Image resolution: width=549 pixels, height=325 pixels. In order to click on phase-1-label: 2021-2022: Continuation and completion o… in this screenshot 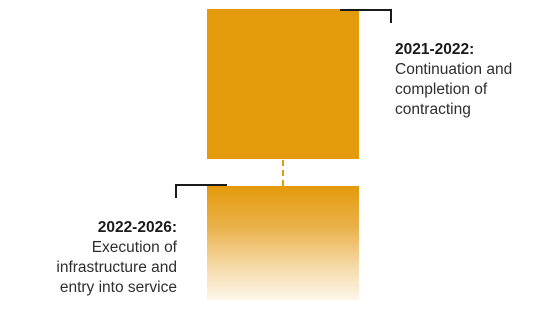, I will do `click(453, 80)`.